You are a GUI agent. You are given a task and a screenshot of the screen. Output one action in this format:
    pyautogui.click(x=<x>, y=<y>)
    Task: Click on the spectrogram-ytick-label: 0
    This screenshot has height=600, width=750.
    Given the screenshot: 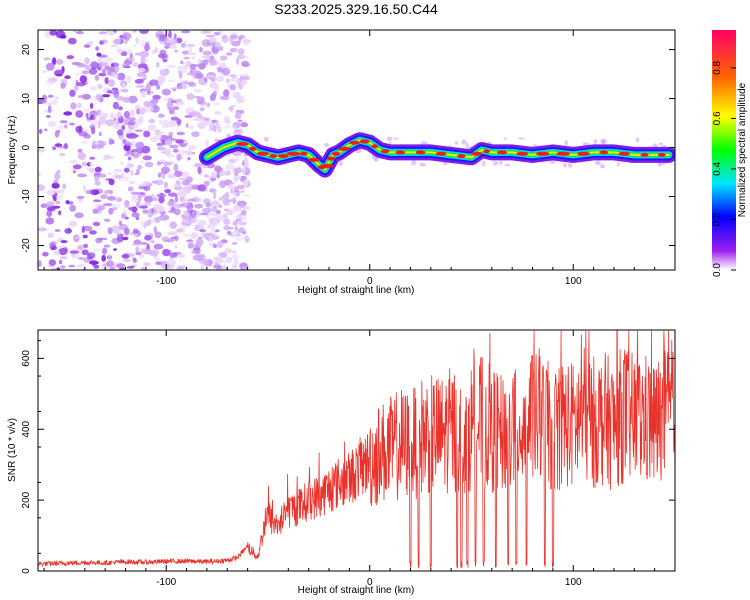 What is the action you would take?
    pyautogui.click(x=26, y=147)
    